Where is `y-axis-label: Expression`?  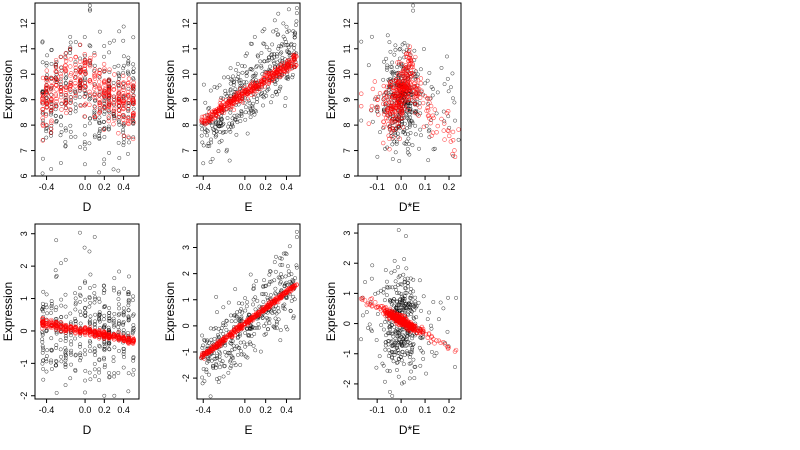 y-axis-label: Expression is located at coordinates (170, 89).